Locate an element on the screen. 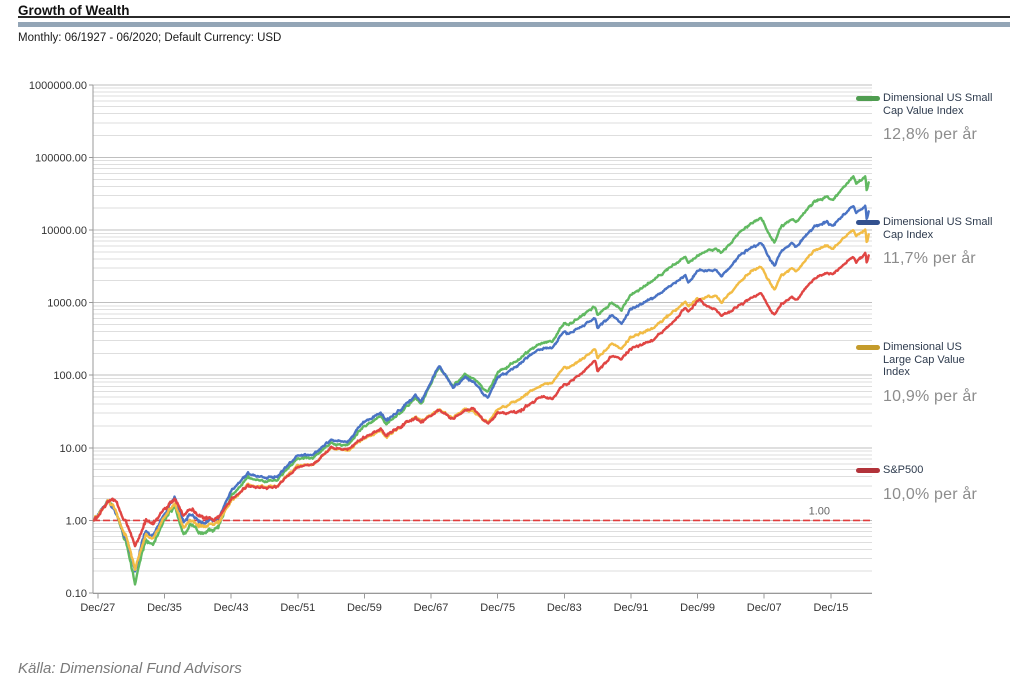 The height and width of the screenshot is (695, 1024). legend-series-name: Dimensional US Small Cap Index is located at coordinates (937, 228).